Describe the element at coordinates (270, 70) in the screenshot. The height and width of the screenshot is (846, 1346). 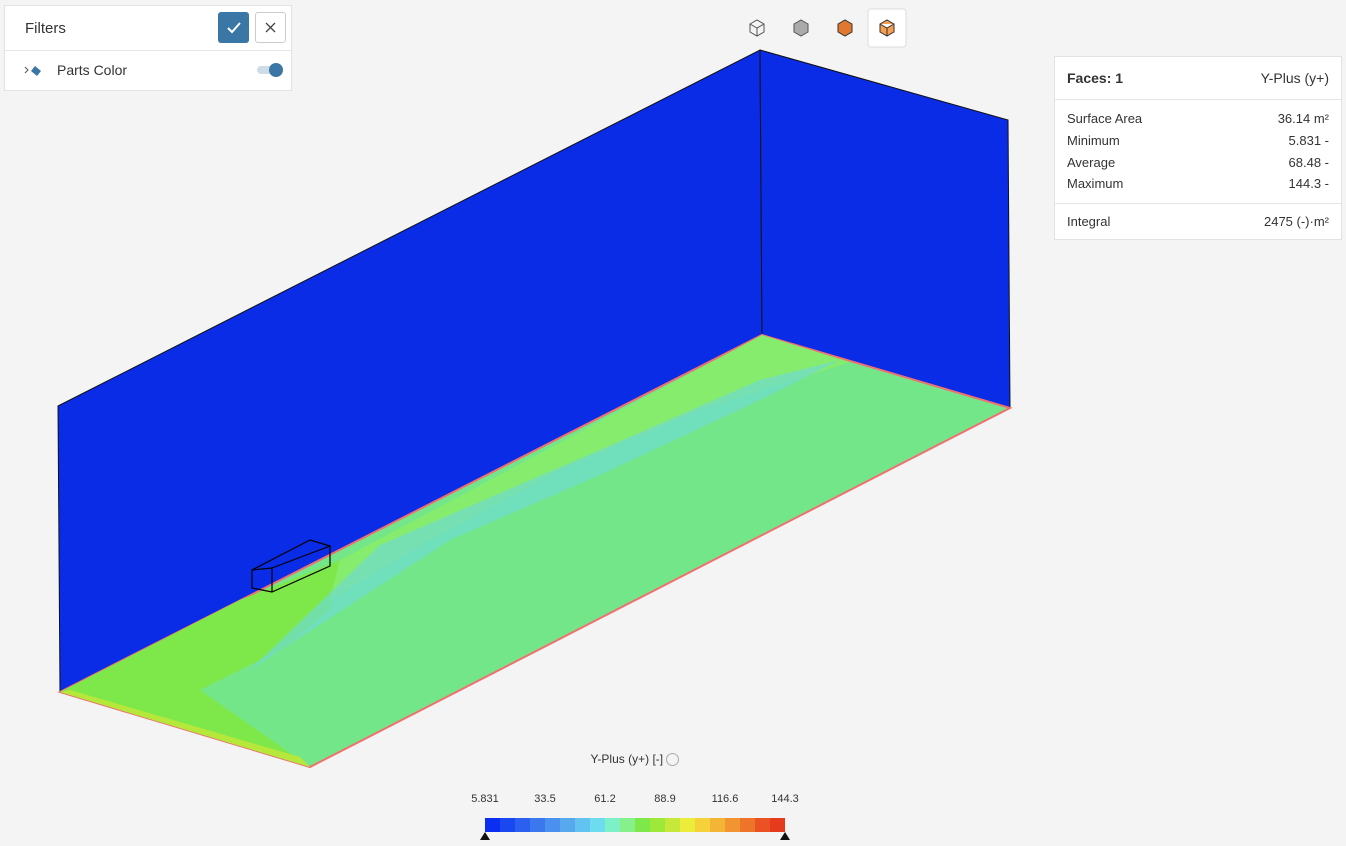
I see `toggle` at that location.